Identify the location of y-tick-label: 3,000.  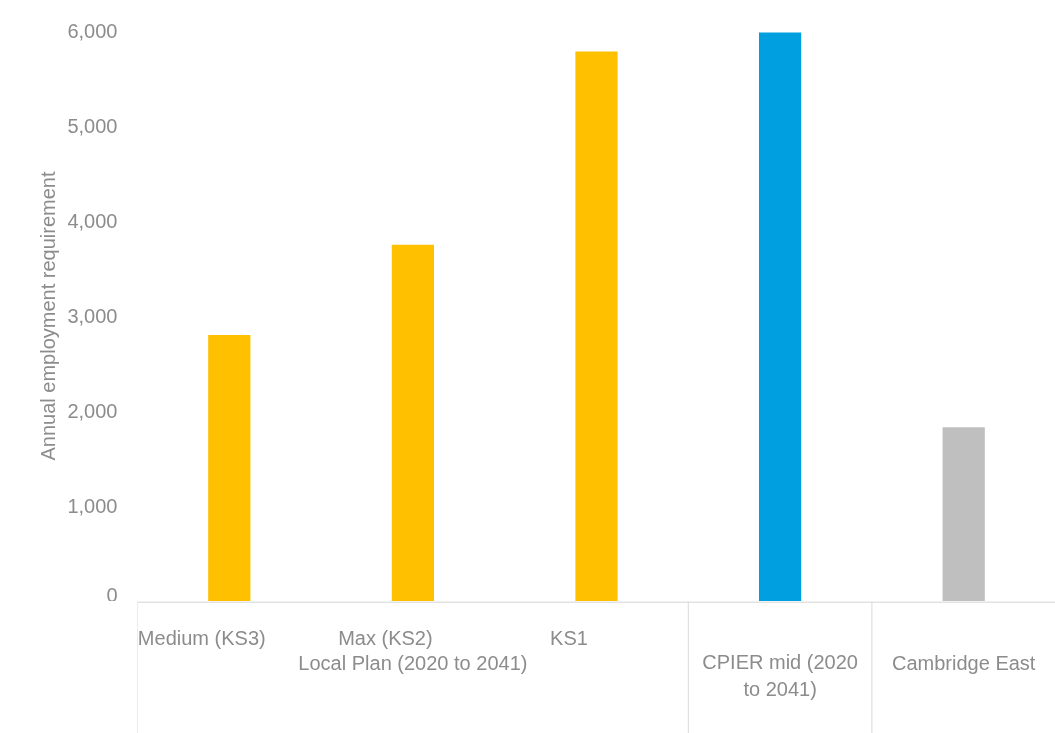
(92, 316).